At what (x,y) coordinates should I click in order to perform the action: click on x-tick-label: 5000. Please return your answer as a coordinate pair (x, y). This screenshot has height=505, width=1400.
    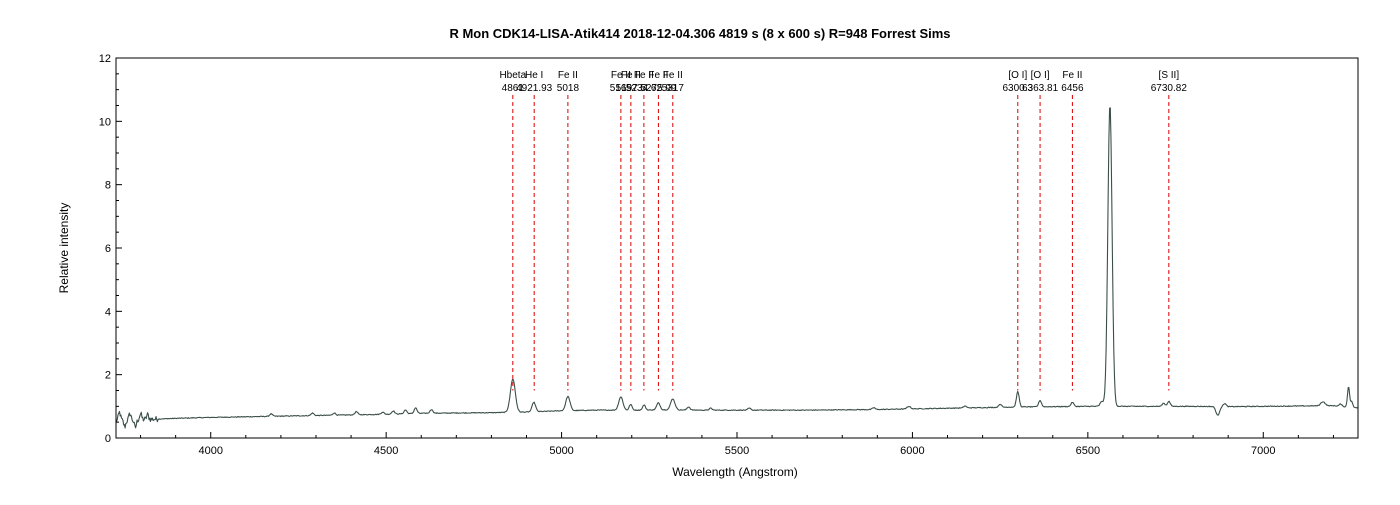
    Looking at the image, I should click on (561, 451).